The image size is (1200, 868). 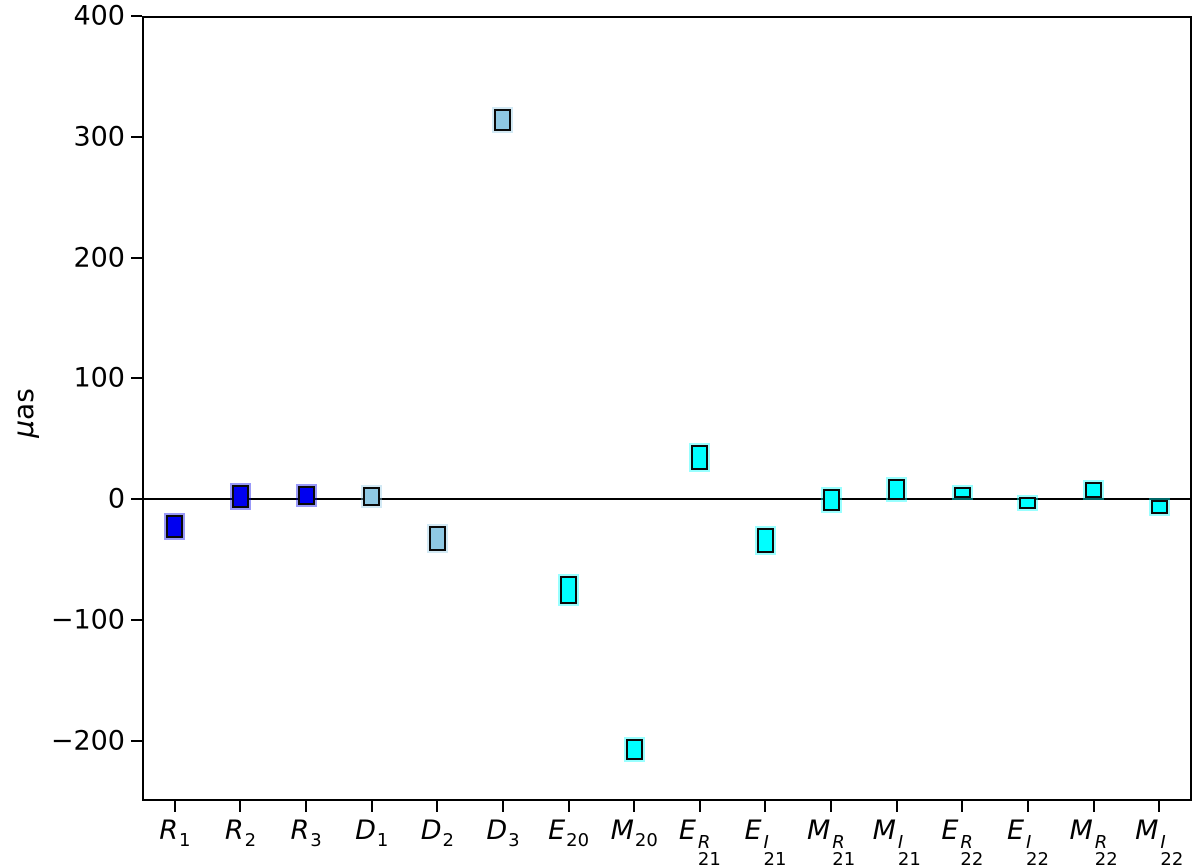 I want to click on y-tick-label: 200, so click(x=99, y=258).